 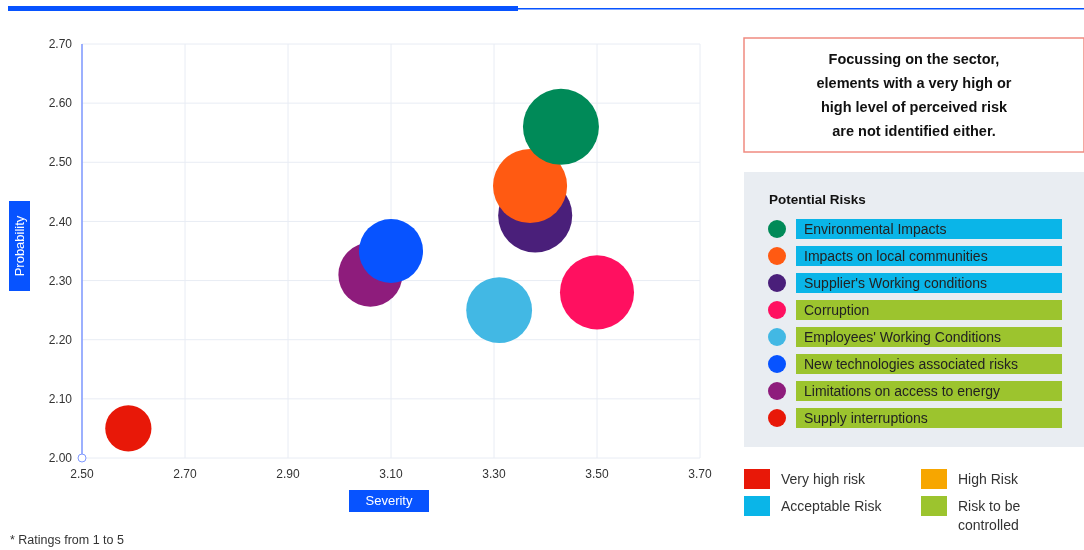 What do you see at coordinates (82, 474) in the screenshot?
I see `x-tick-label: 2.50` at bounding box center [82, 474].